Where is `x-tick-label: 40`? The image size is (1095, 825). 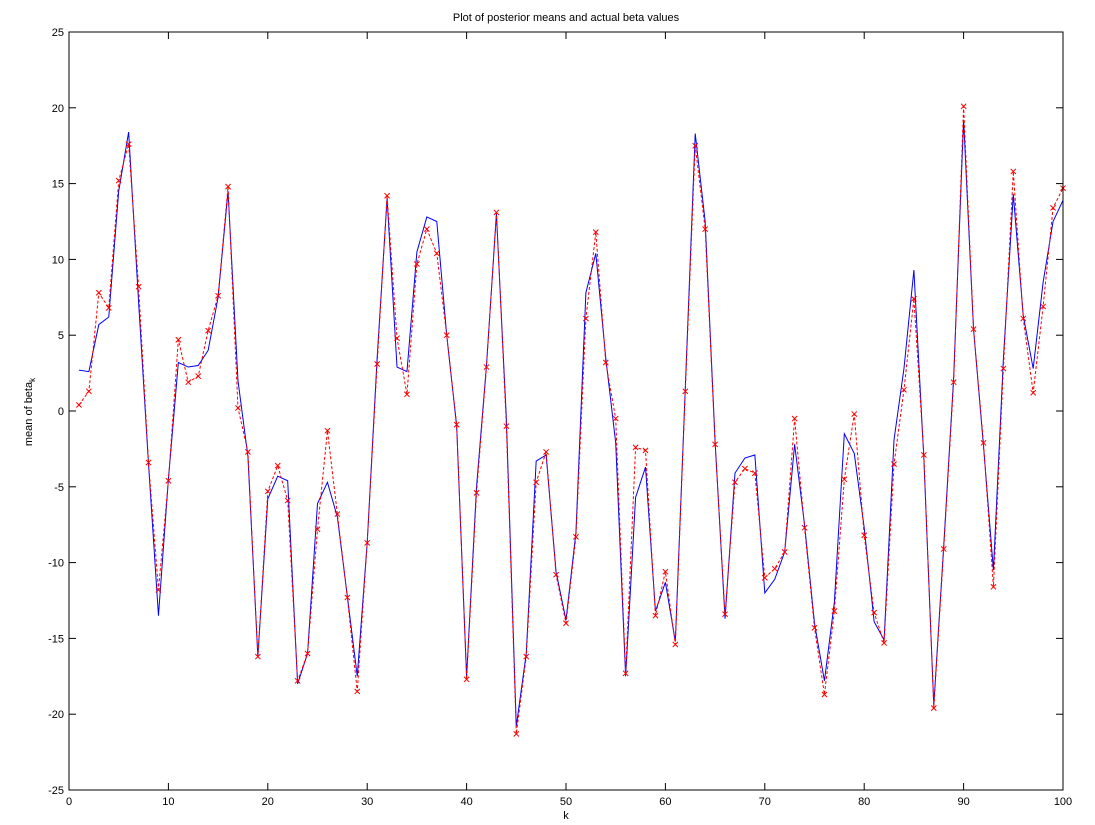 x-tick-label: 40 is located at coordinates (466, 802).